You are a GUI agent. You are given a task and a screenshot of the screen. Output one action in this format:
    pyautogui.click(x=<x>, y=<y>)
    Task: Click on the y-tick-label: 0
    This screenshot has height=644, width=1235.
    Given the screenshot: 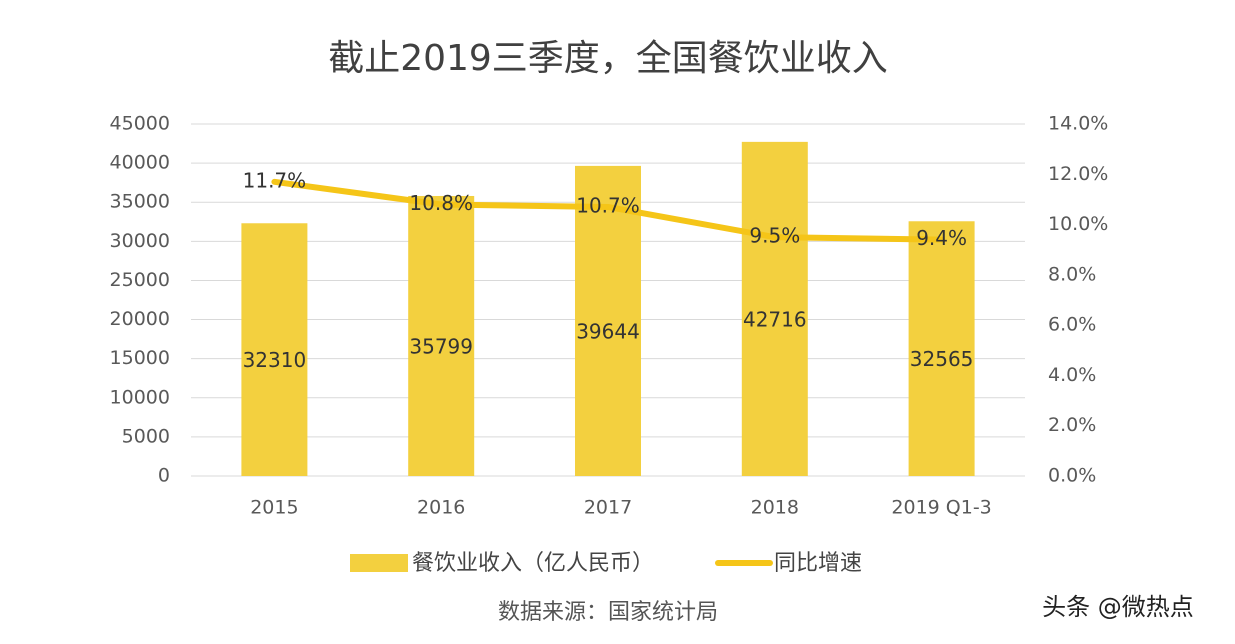 What is the action you would take?
    pyautogui.click(x=164, y=476)
    